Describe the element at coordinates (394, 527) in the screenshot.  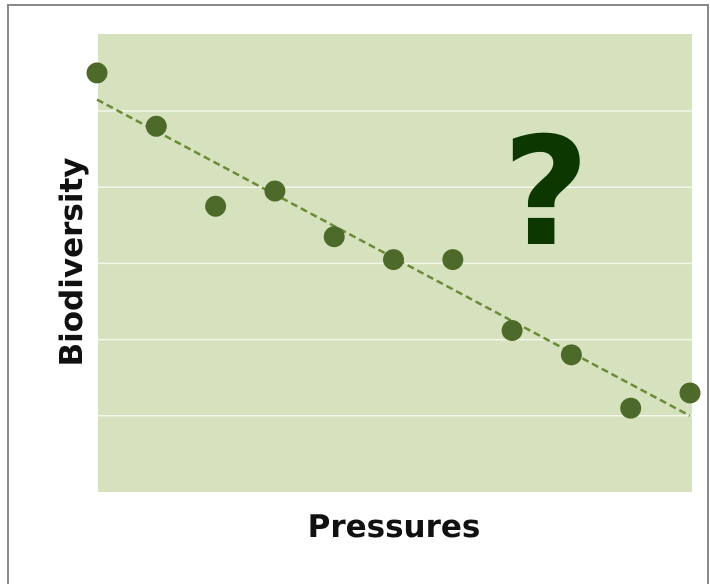
I see `x-axis-title: Pressures` at that location.